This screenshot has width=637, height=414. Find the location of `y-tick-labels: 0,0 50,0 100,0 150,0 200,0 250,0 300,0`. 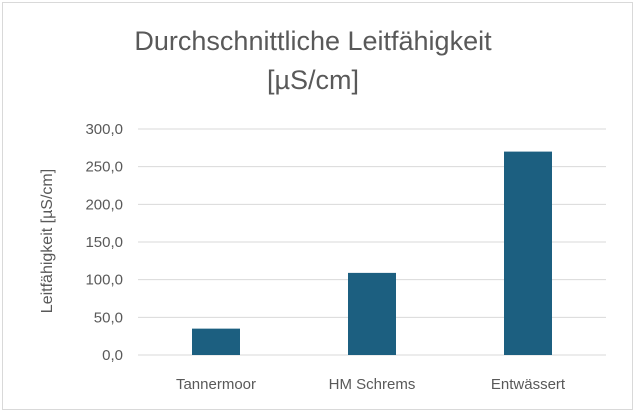

y-tick-labels: 0,0 50,0 100,0 150,0 200,0 250,0 300,0 is located at coordinates (104, 242).